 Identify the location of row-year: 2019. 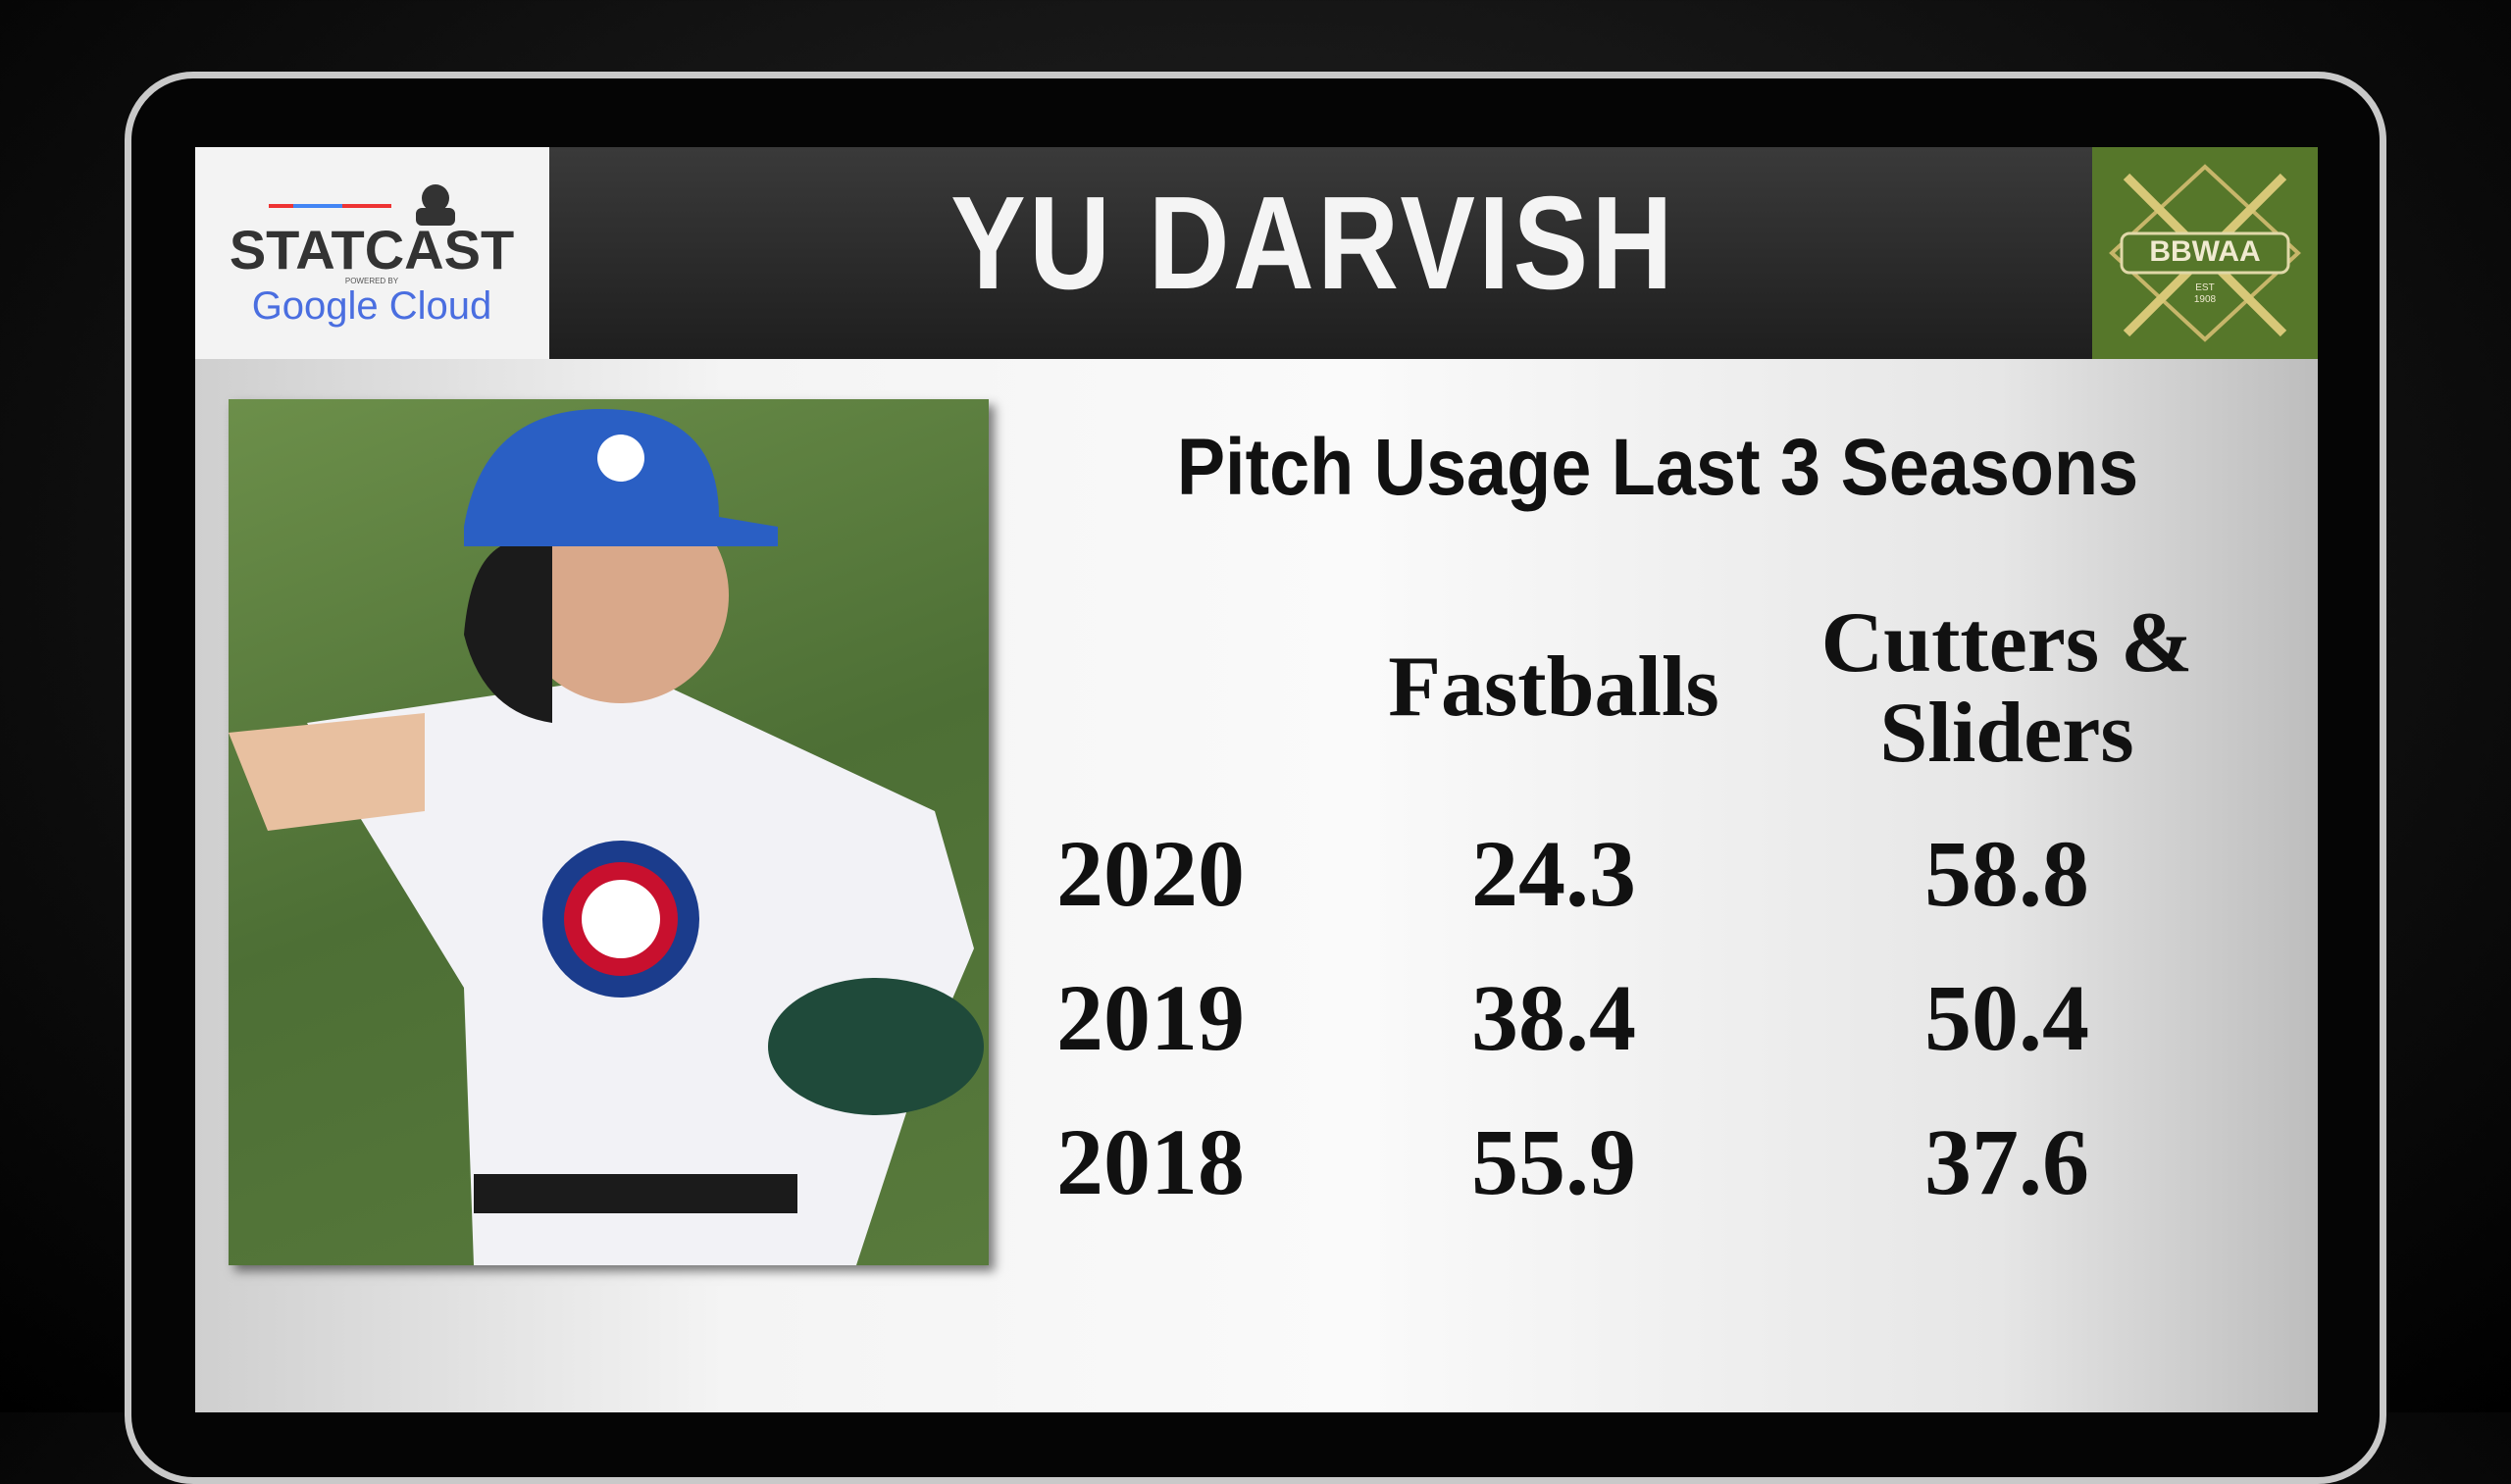
(1150, 1017).